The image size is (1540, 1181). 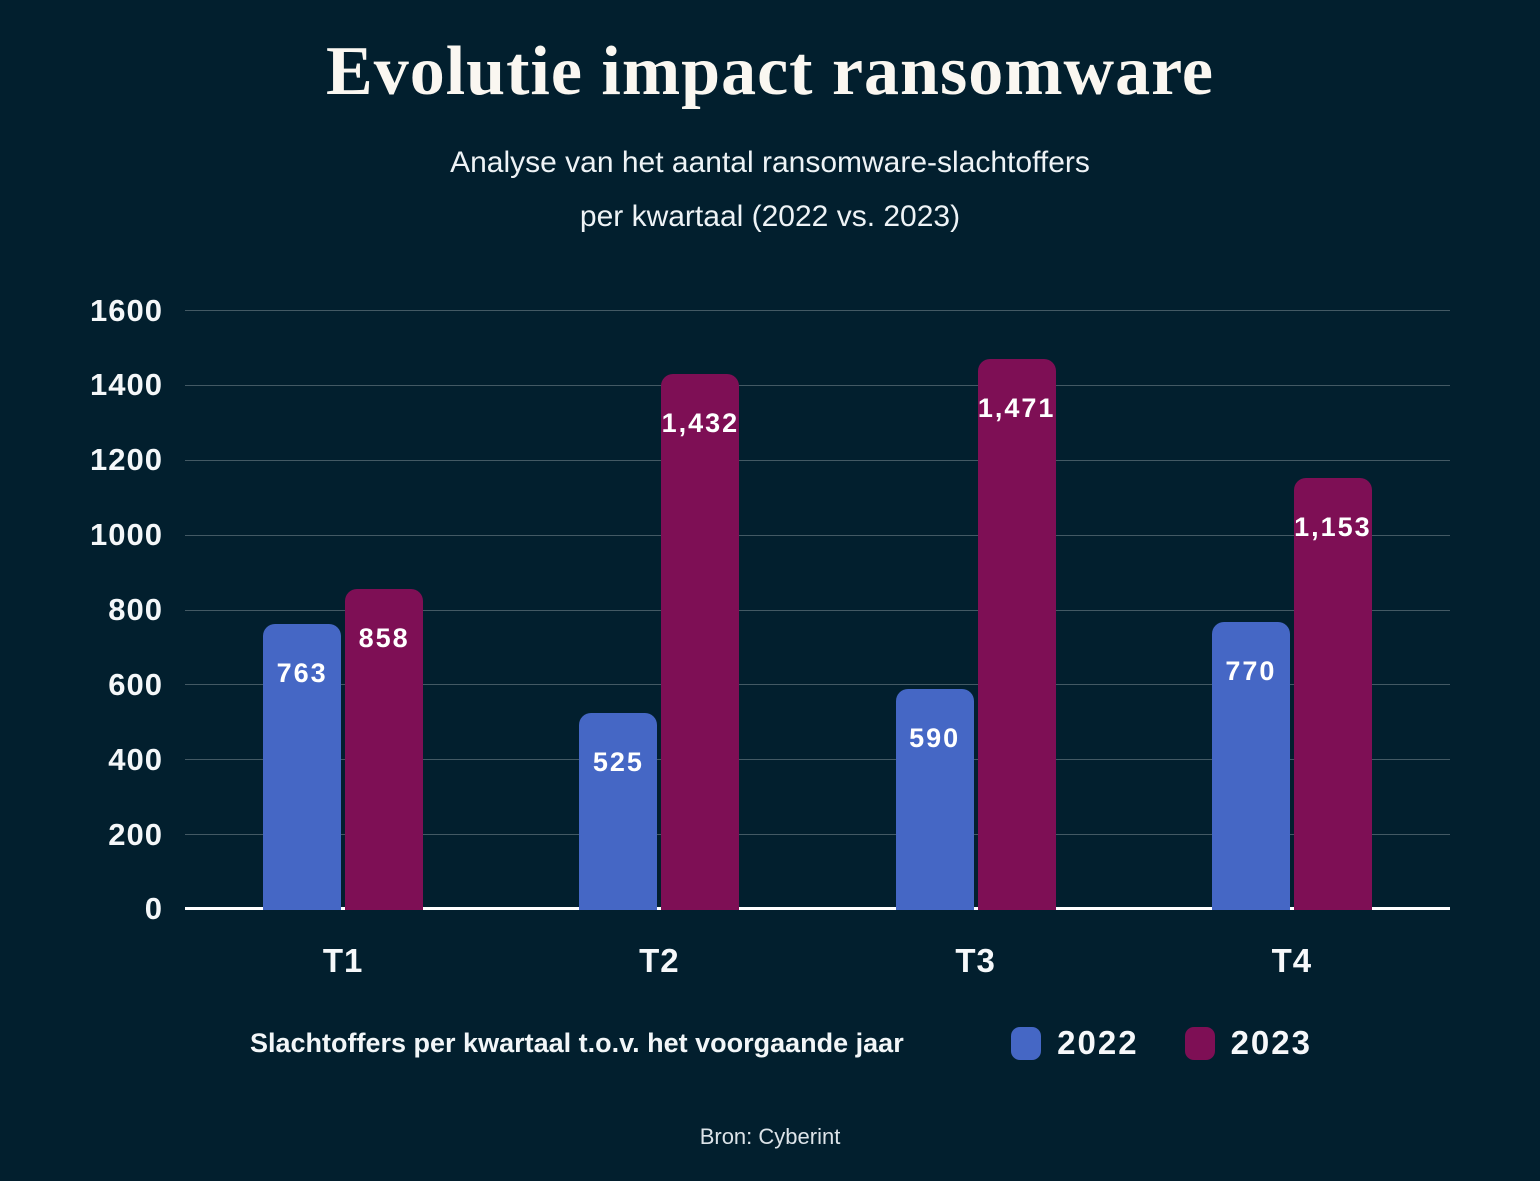 I want to click on x-axis-baseline: 0, so click(x=797, y=908).